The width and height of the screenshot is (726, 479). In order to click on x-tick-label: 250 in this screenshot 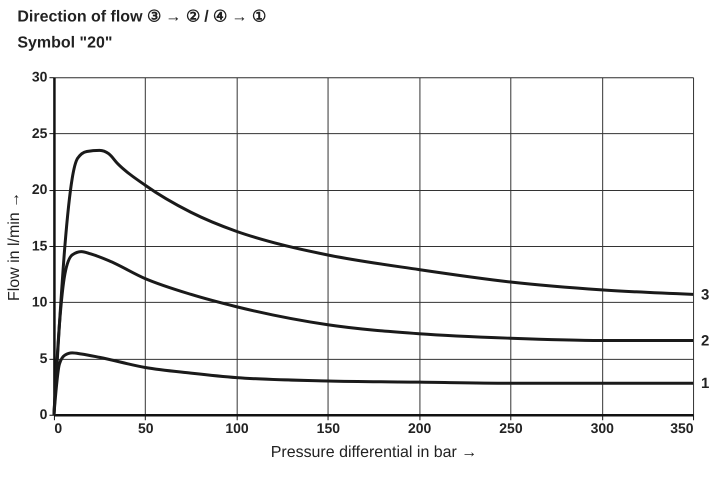, I will do `click(511, 428)`.